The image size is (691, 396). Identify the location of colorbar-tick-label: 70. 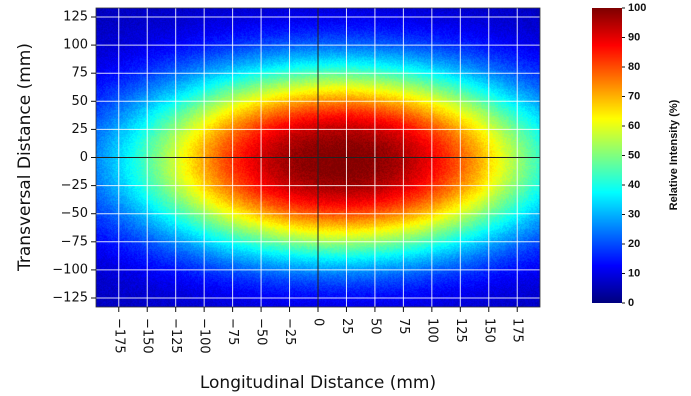
(634, 97).